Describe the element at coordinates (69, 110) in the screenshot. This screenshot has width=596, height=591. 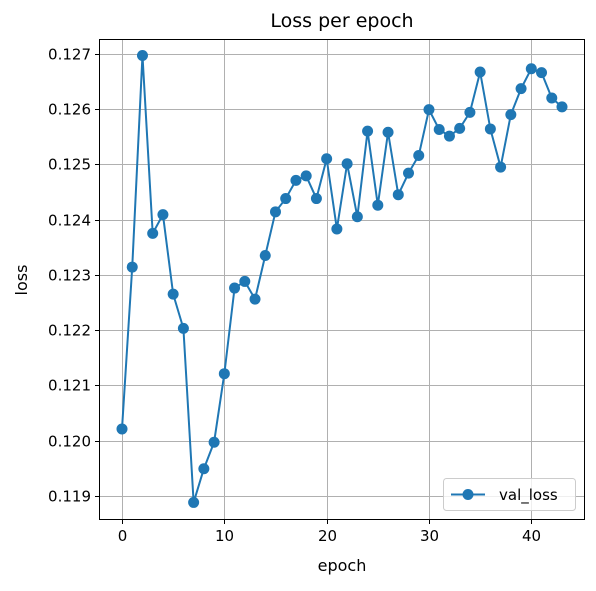
I see `y-tick-label: 0.126` at that location.